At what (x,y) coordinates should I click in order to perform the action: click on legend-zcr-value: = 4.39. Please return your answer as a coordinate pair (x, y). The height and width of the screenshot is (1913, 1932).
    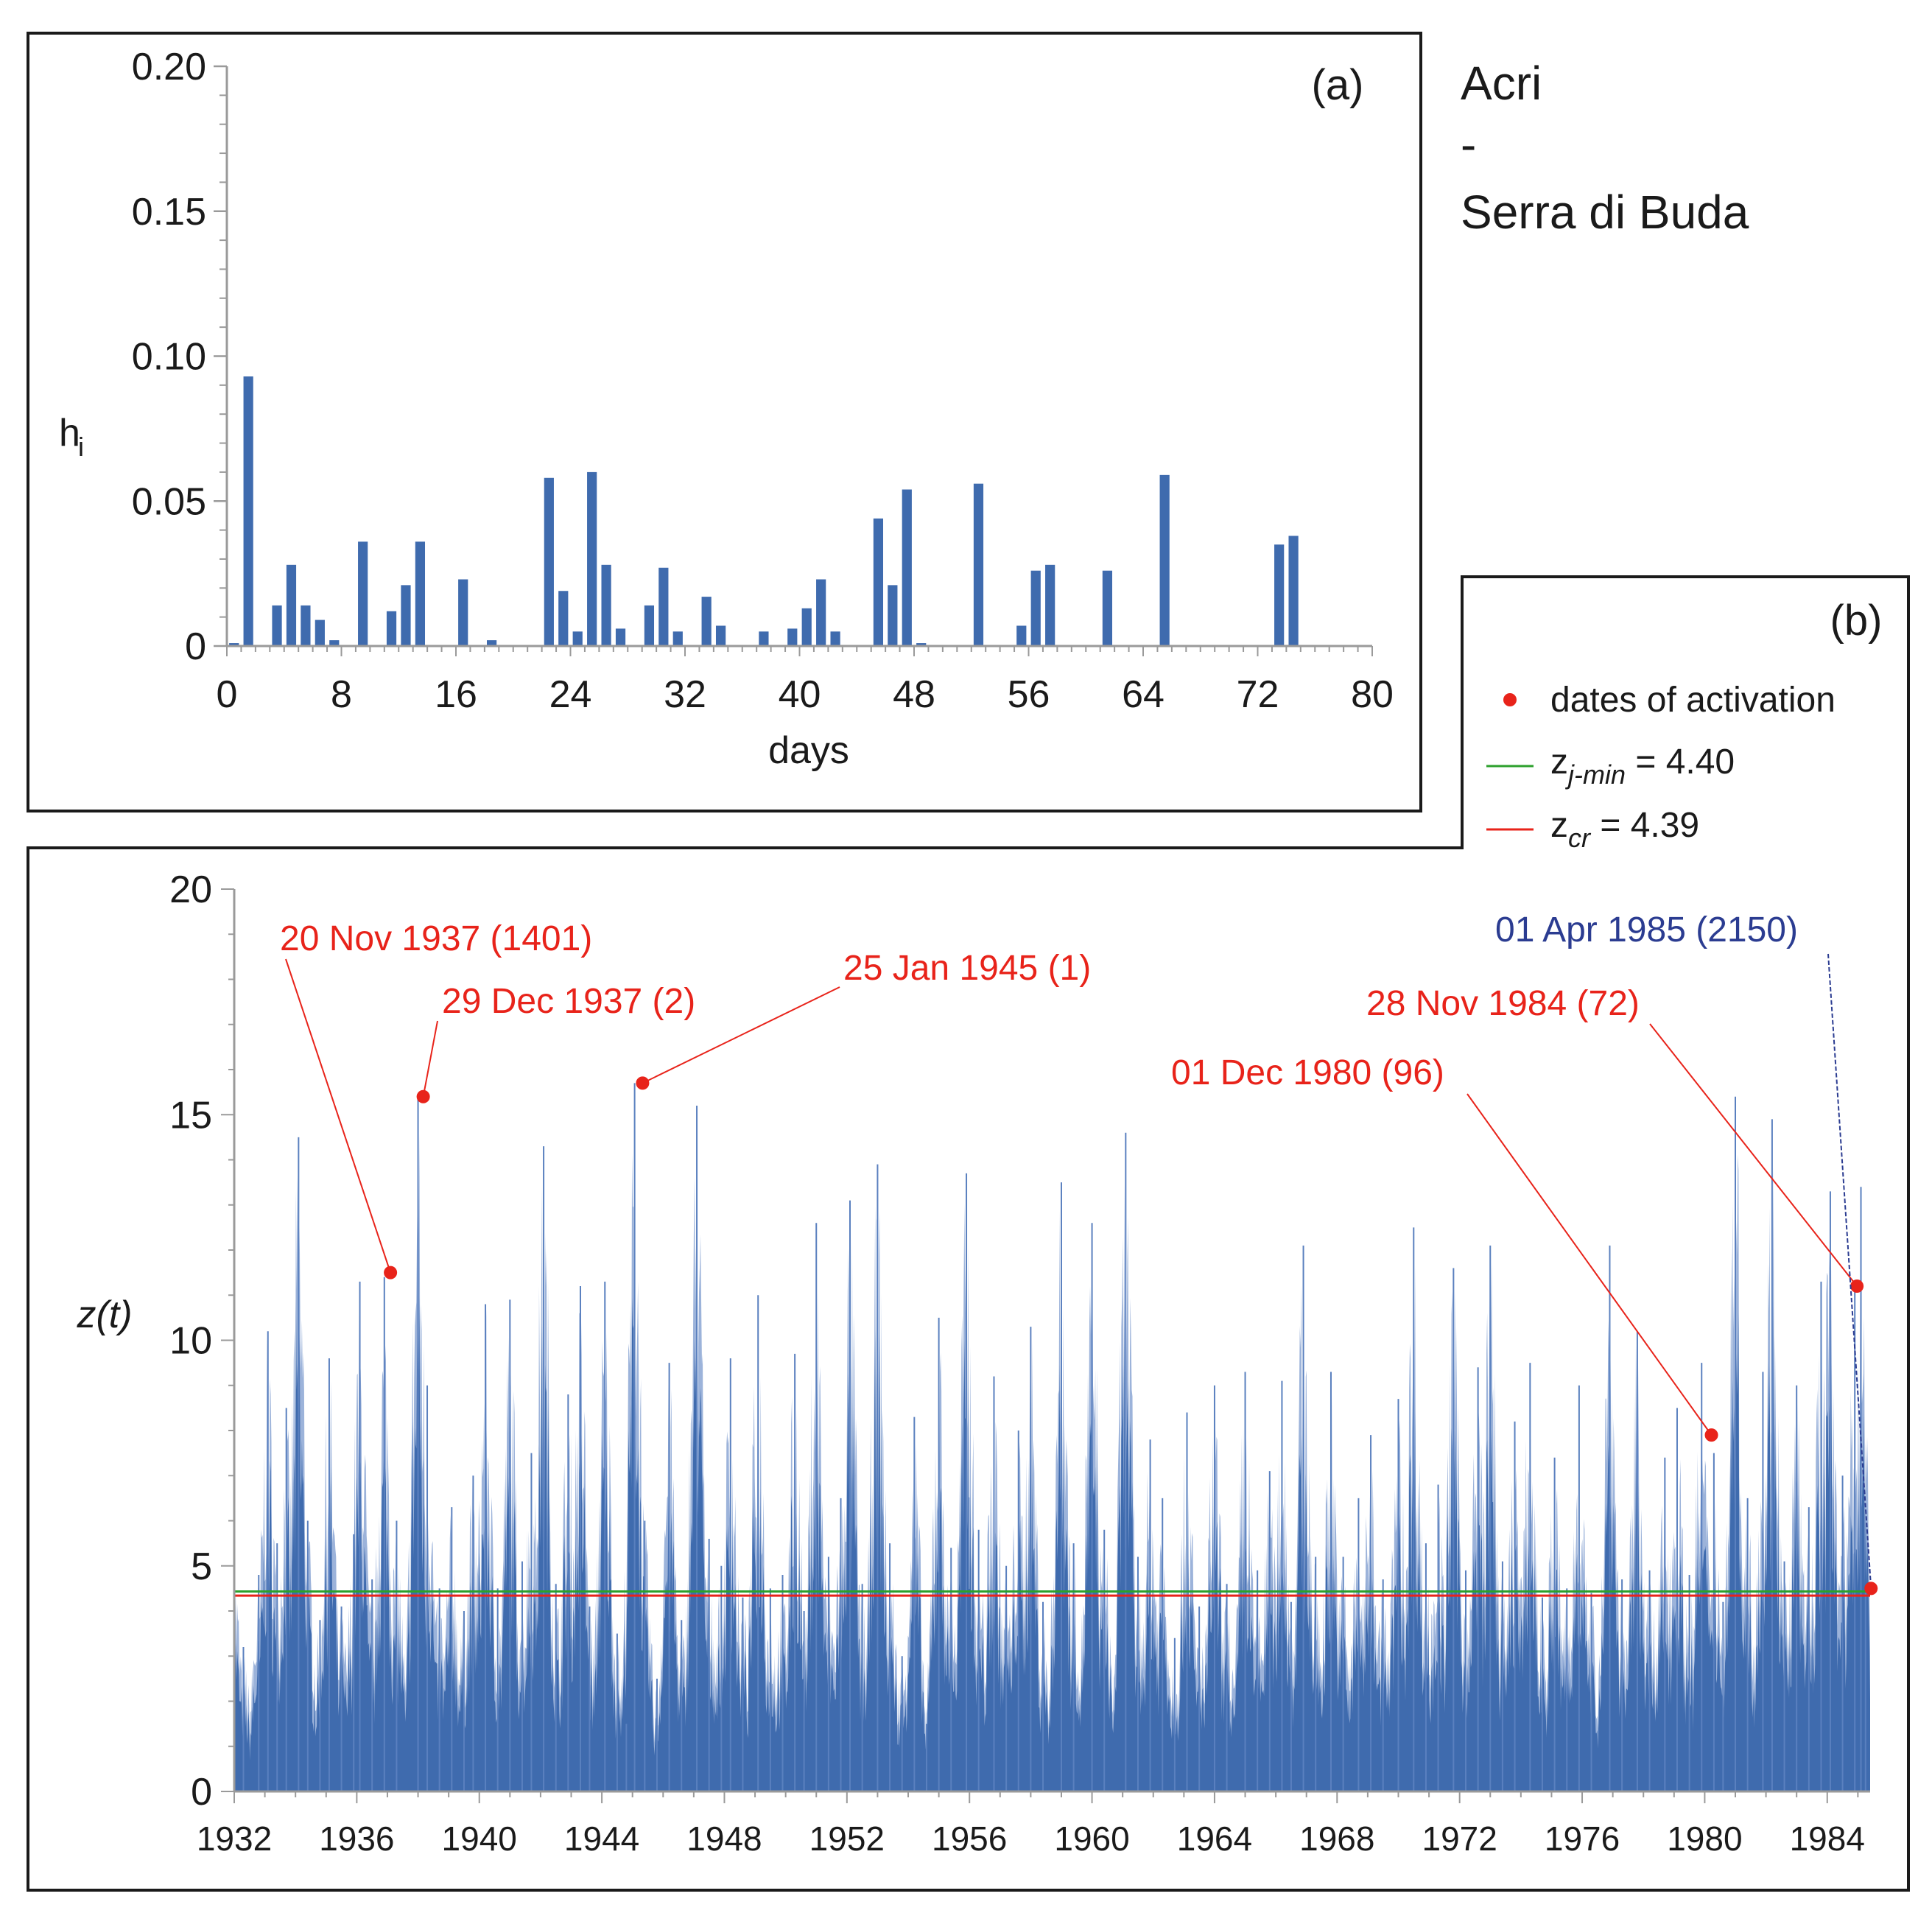
    Looking at the image, I should click on (1644, 825).